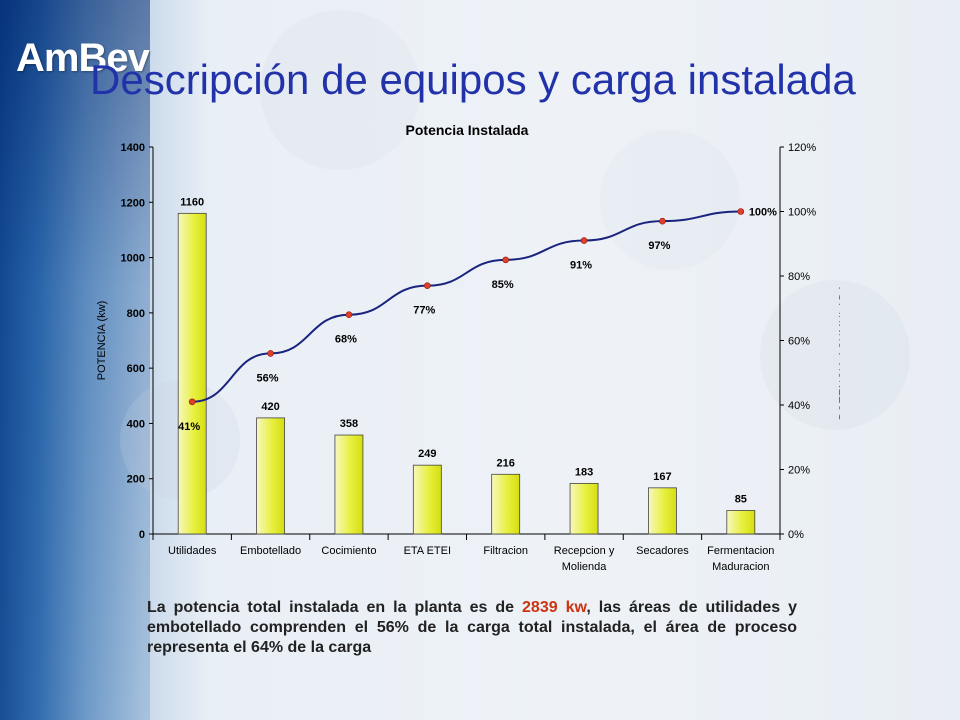 The height and width of the screenshot is (720, 960). I want to click on bar-value-label: 249, so click(427, 454).